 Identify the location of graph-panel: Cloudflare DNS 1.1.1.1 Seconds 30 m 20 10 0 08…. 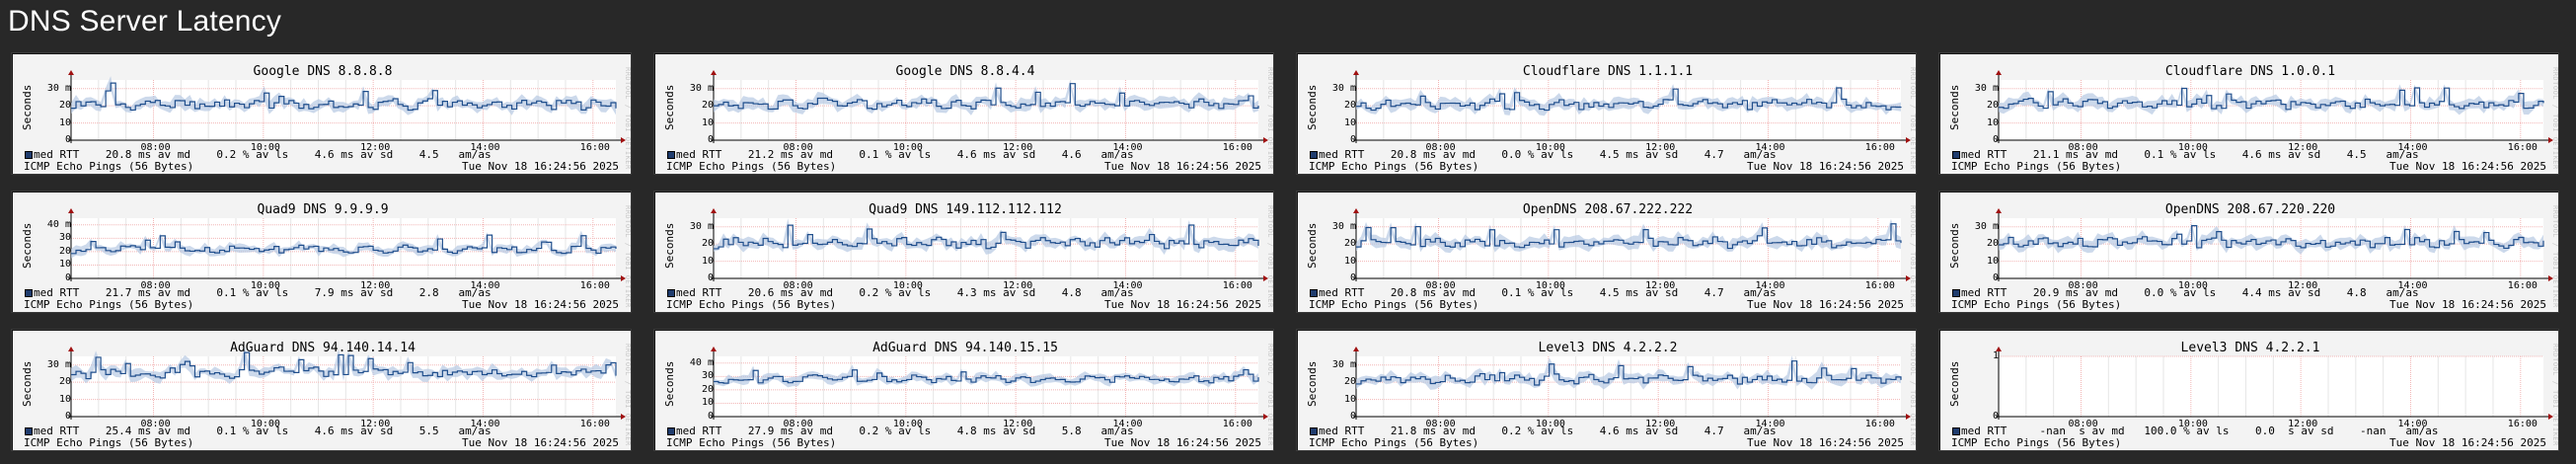
(1606, 113).